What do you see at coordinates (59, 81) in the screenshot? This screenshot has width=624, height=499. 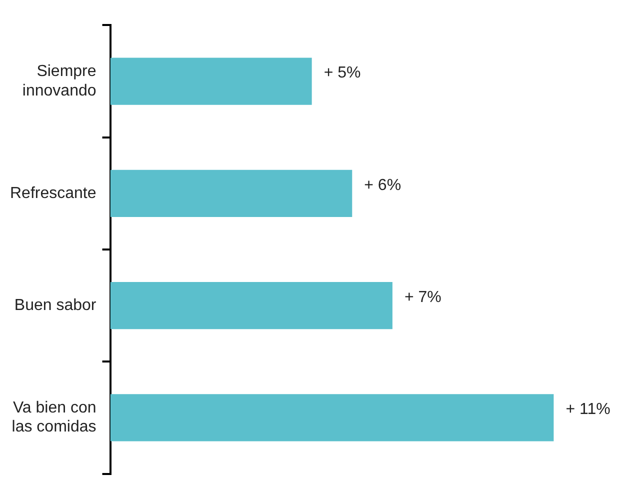 I see `y-tick-label: Siempre innovando` at bounding box center [59, 81].